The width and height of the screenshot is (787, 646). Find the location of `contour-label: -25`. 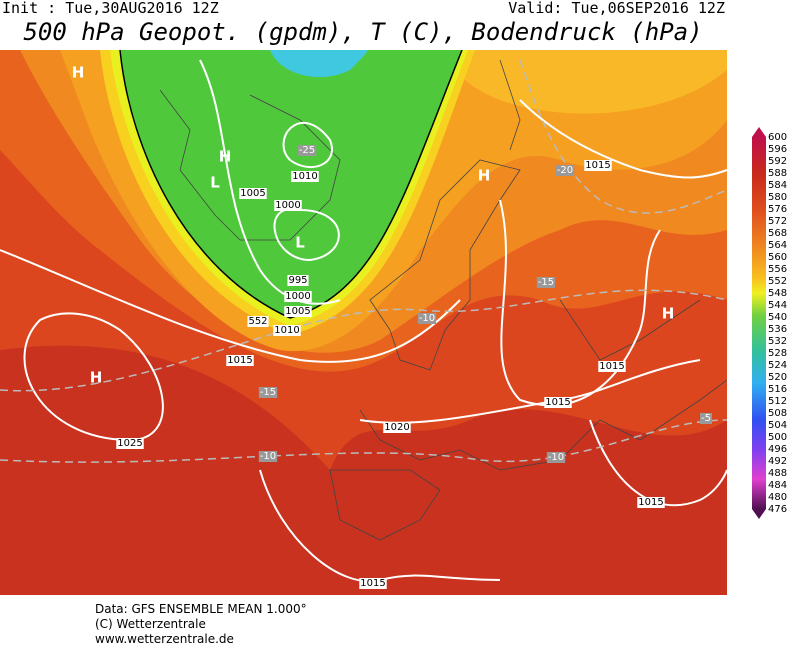

contour-label: -25 is located at coordinates (307, 150).